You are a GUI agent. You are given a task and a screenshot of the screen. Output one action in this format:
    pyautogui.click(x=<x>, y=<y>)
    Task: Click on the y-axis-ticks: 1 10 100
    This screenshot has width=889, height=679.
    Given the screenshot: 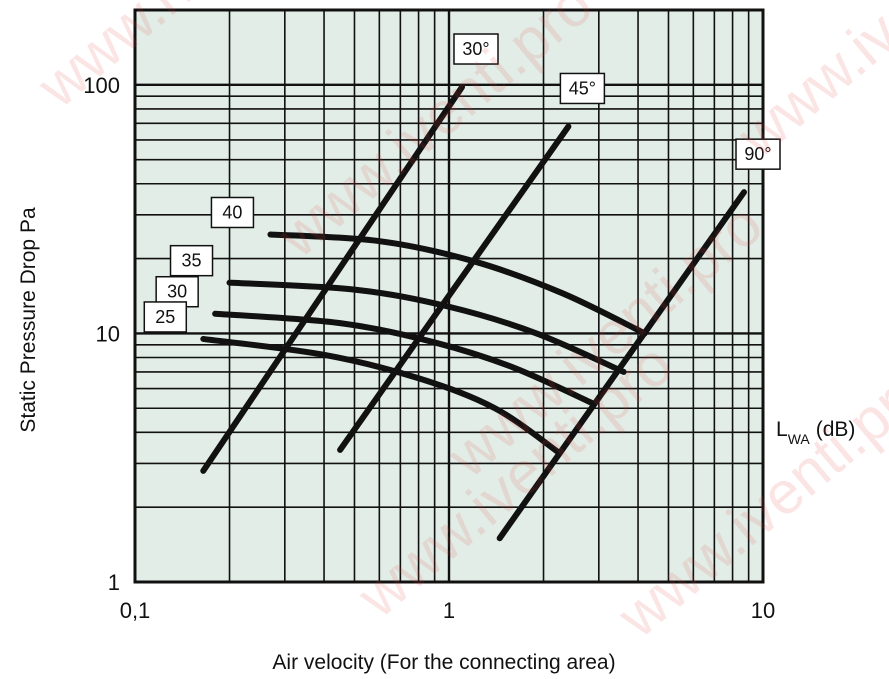 What is the action you would take?
    pyautogui.click(x=101, y=334)
    